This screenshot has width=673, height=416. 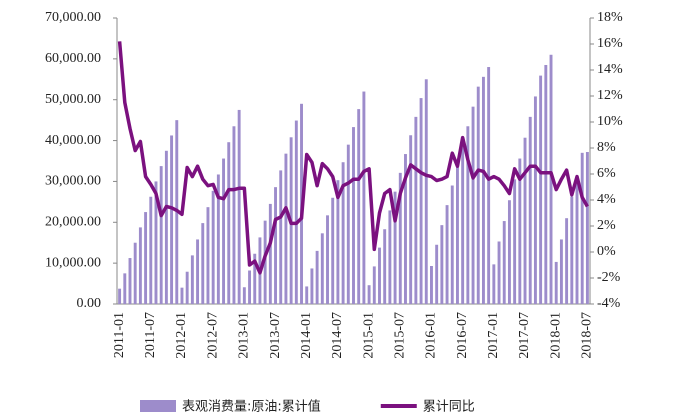 I want to click on y-tick-label: 30,000.00, so click(x=73, y=181).